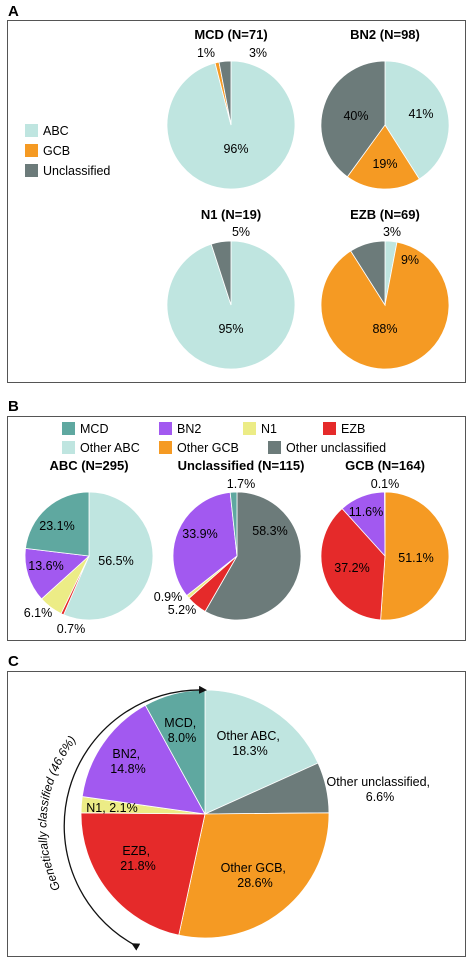 Image resolution: width=474 pixels, height=962 pixels. Describe the element at coordinates (68, 447) in the screenshot. I see `legend-swatch-other-abc` at that location.